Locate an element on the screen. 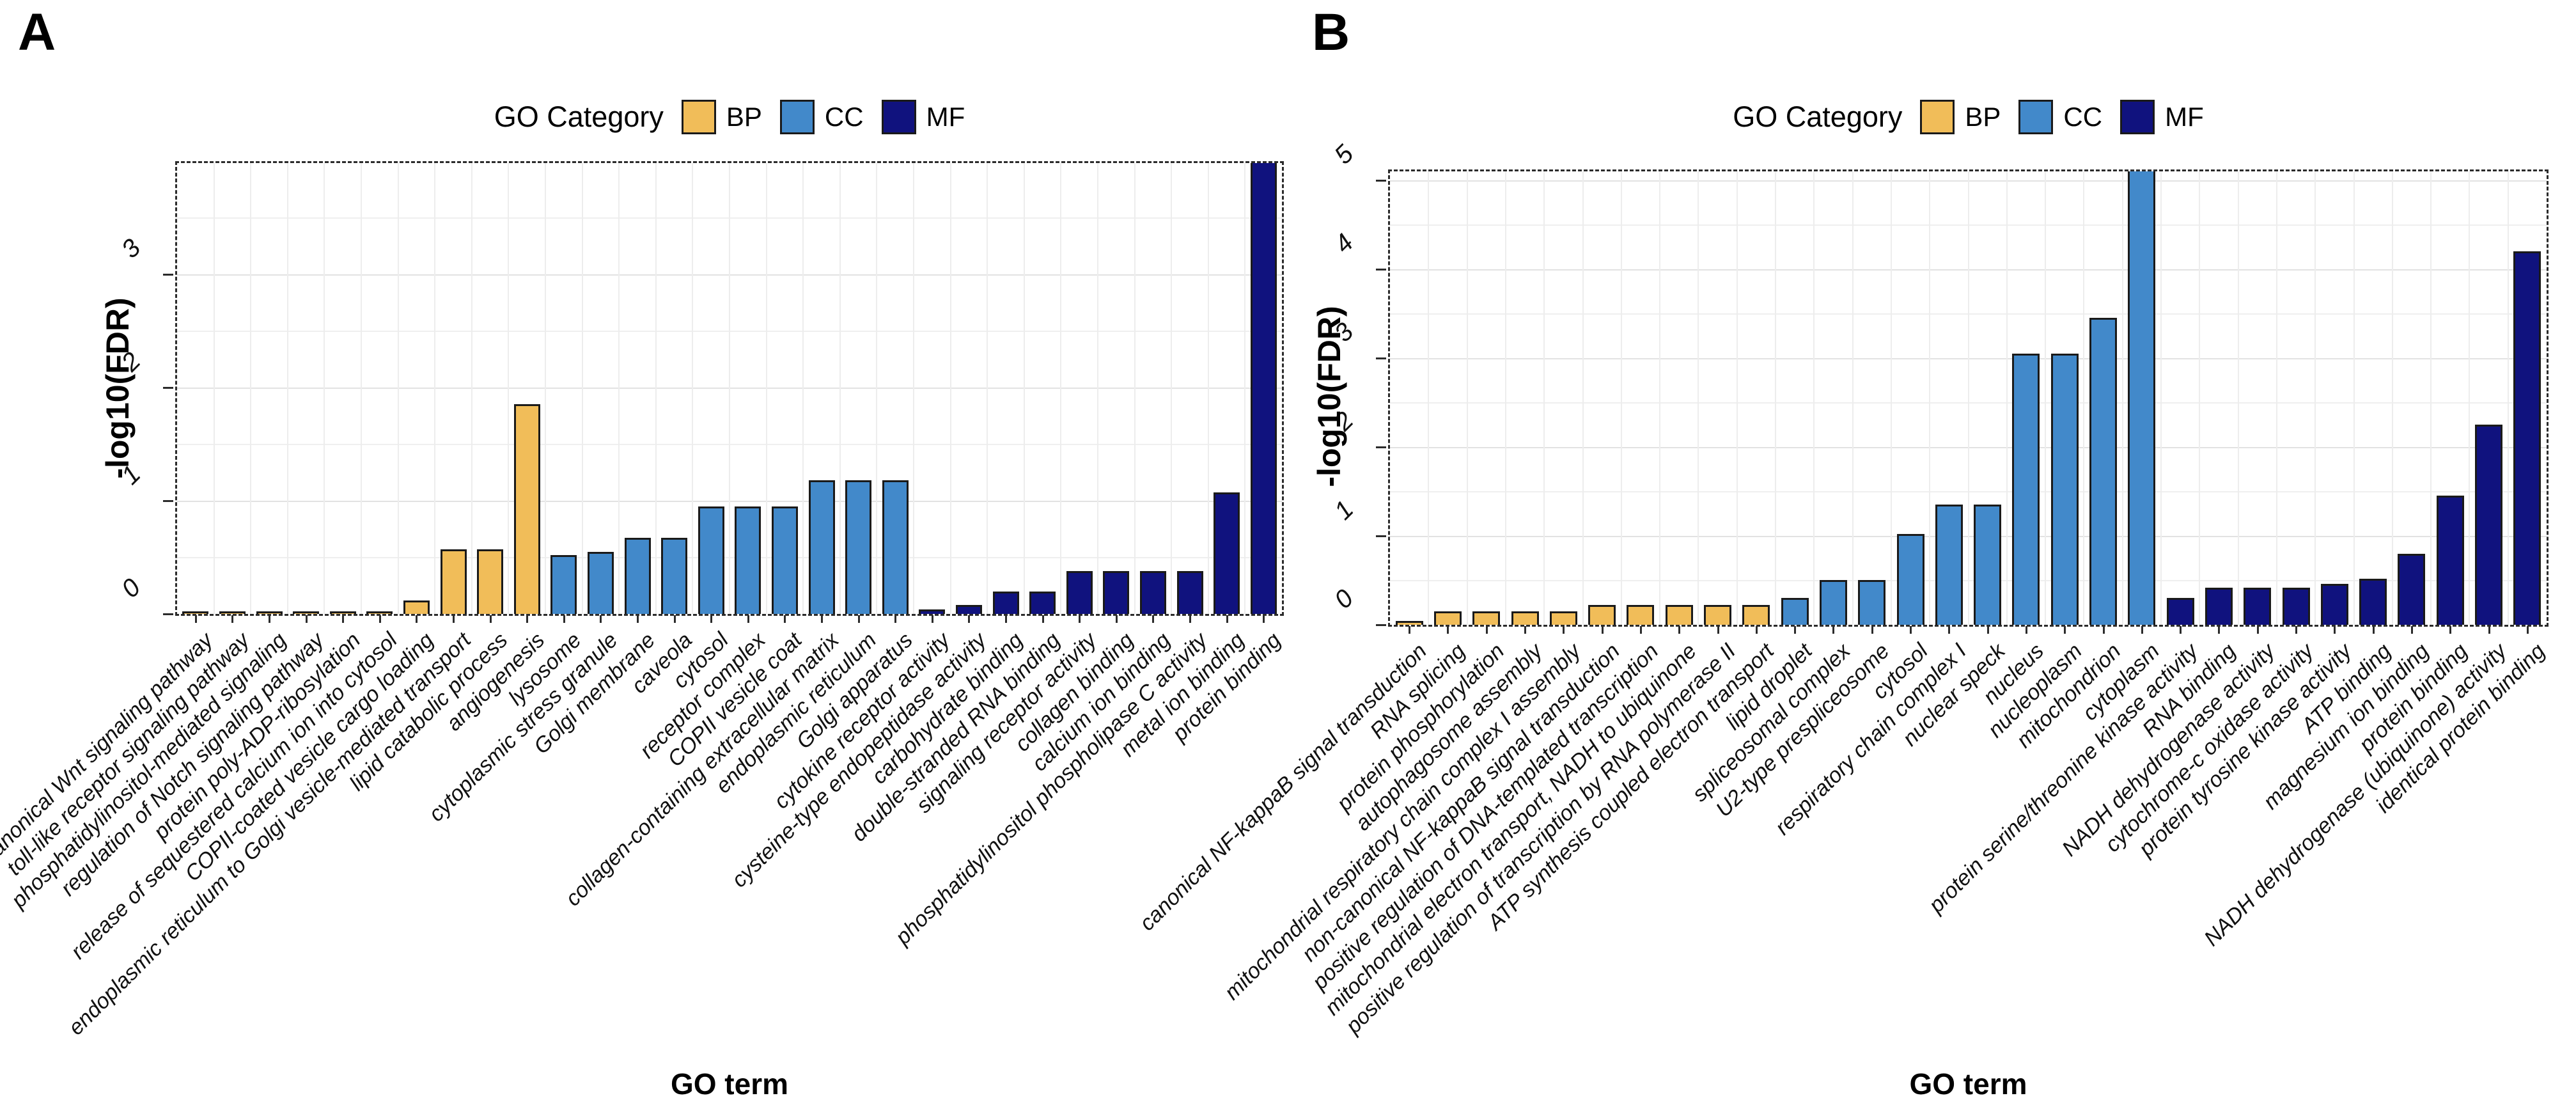  bar-caveola is located at coordinates (674, 576).